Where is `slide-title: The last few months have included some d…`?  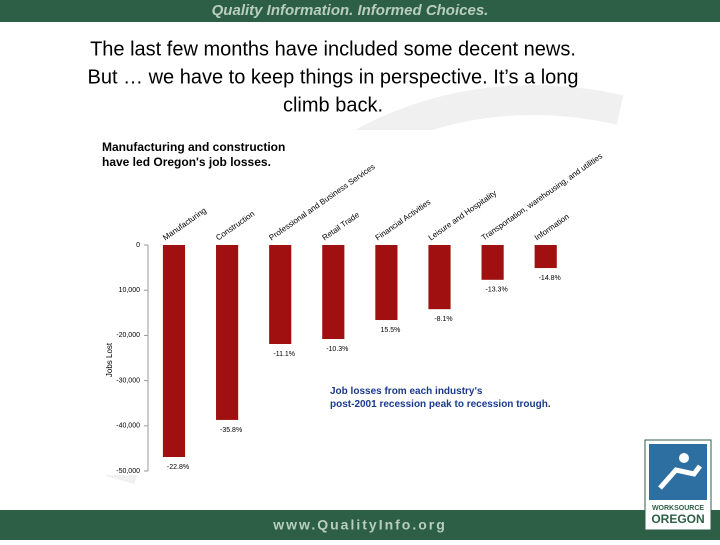 slide-title: The last few months have included some d… is located at coordinates (333, 49).